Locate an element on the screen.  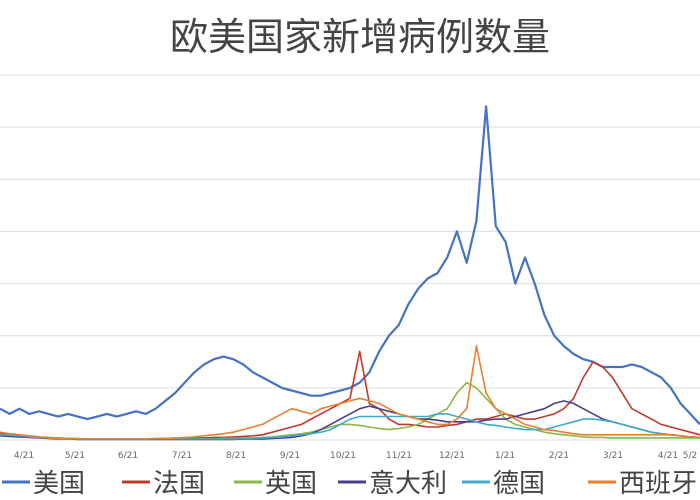
series-line-英国 is located at coordinates (350, 410).